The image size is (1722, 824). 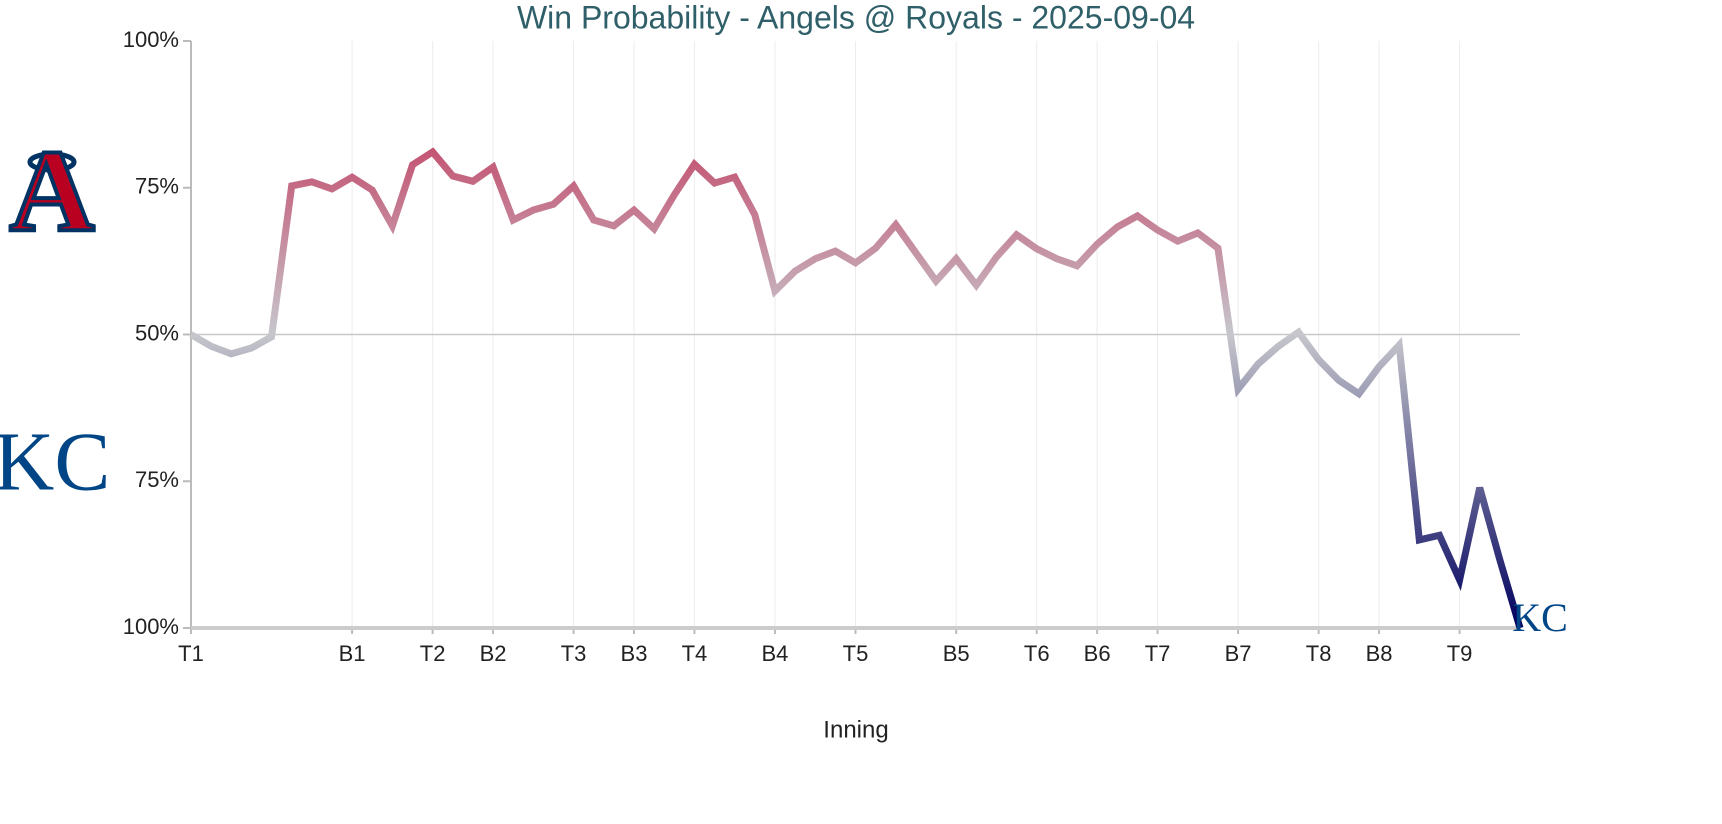 What do you see at coordinates (956, 653) in the screenshot?
I see `x-tick-label: B5` at bounding box center [956, 653].